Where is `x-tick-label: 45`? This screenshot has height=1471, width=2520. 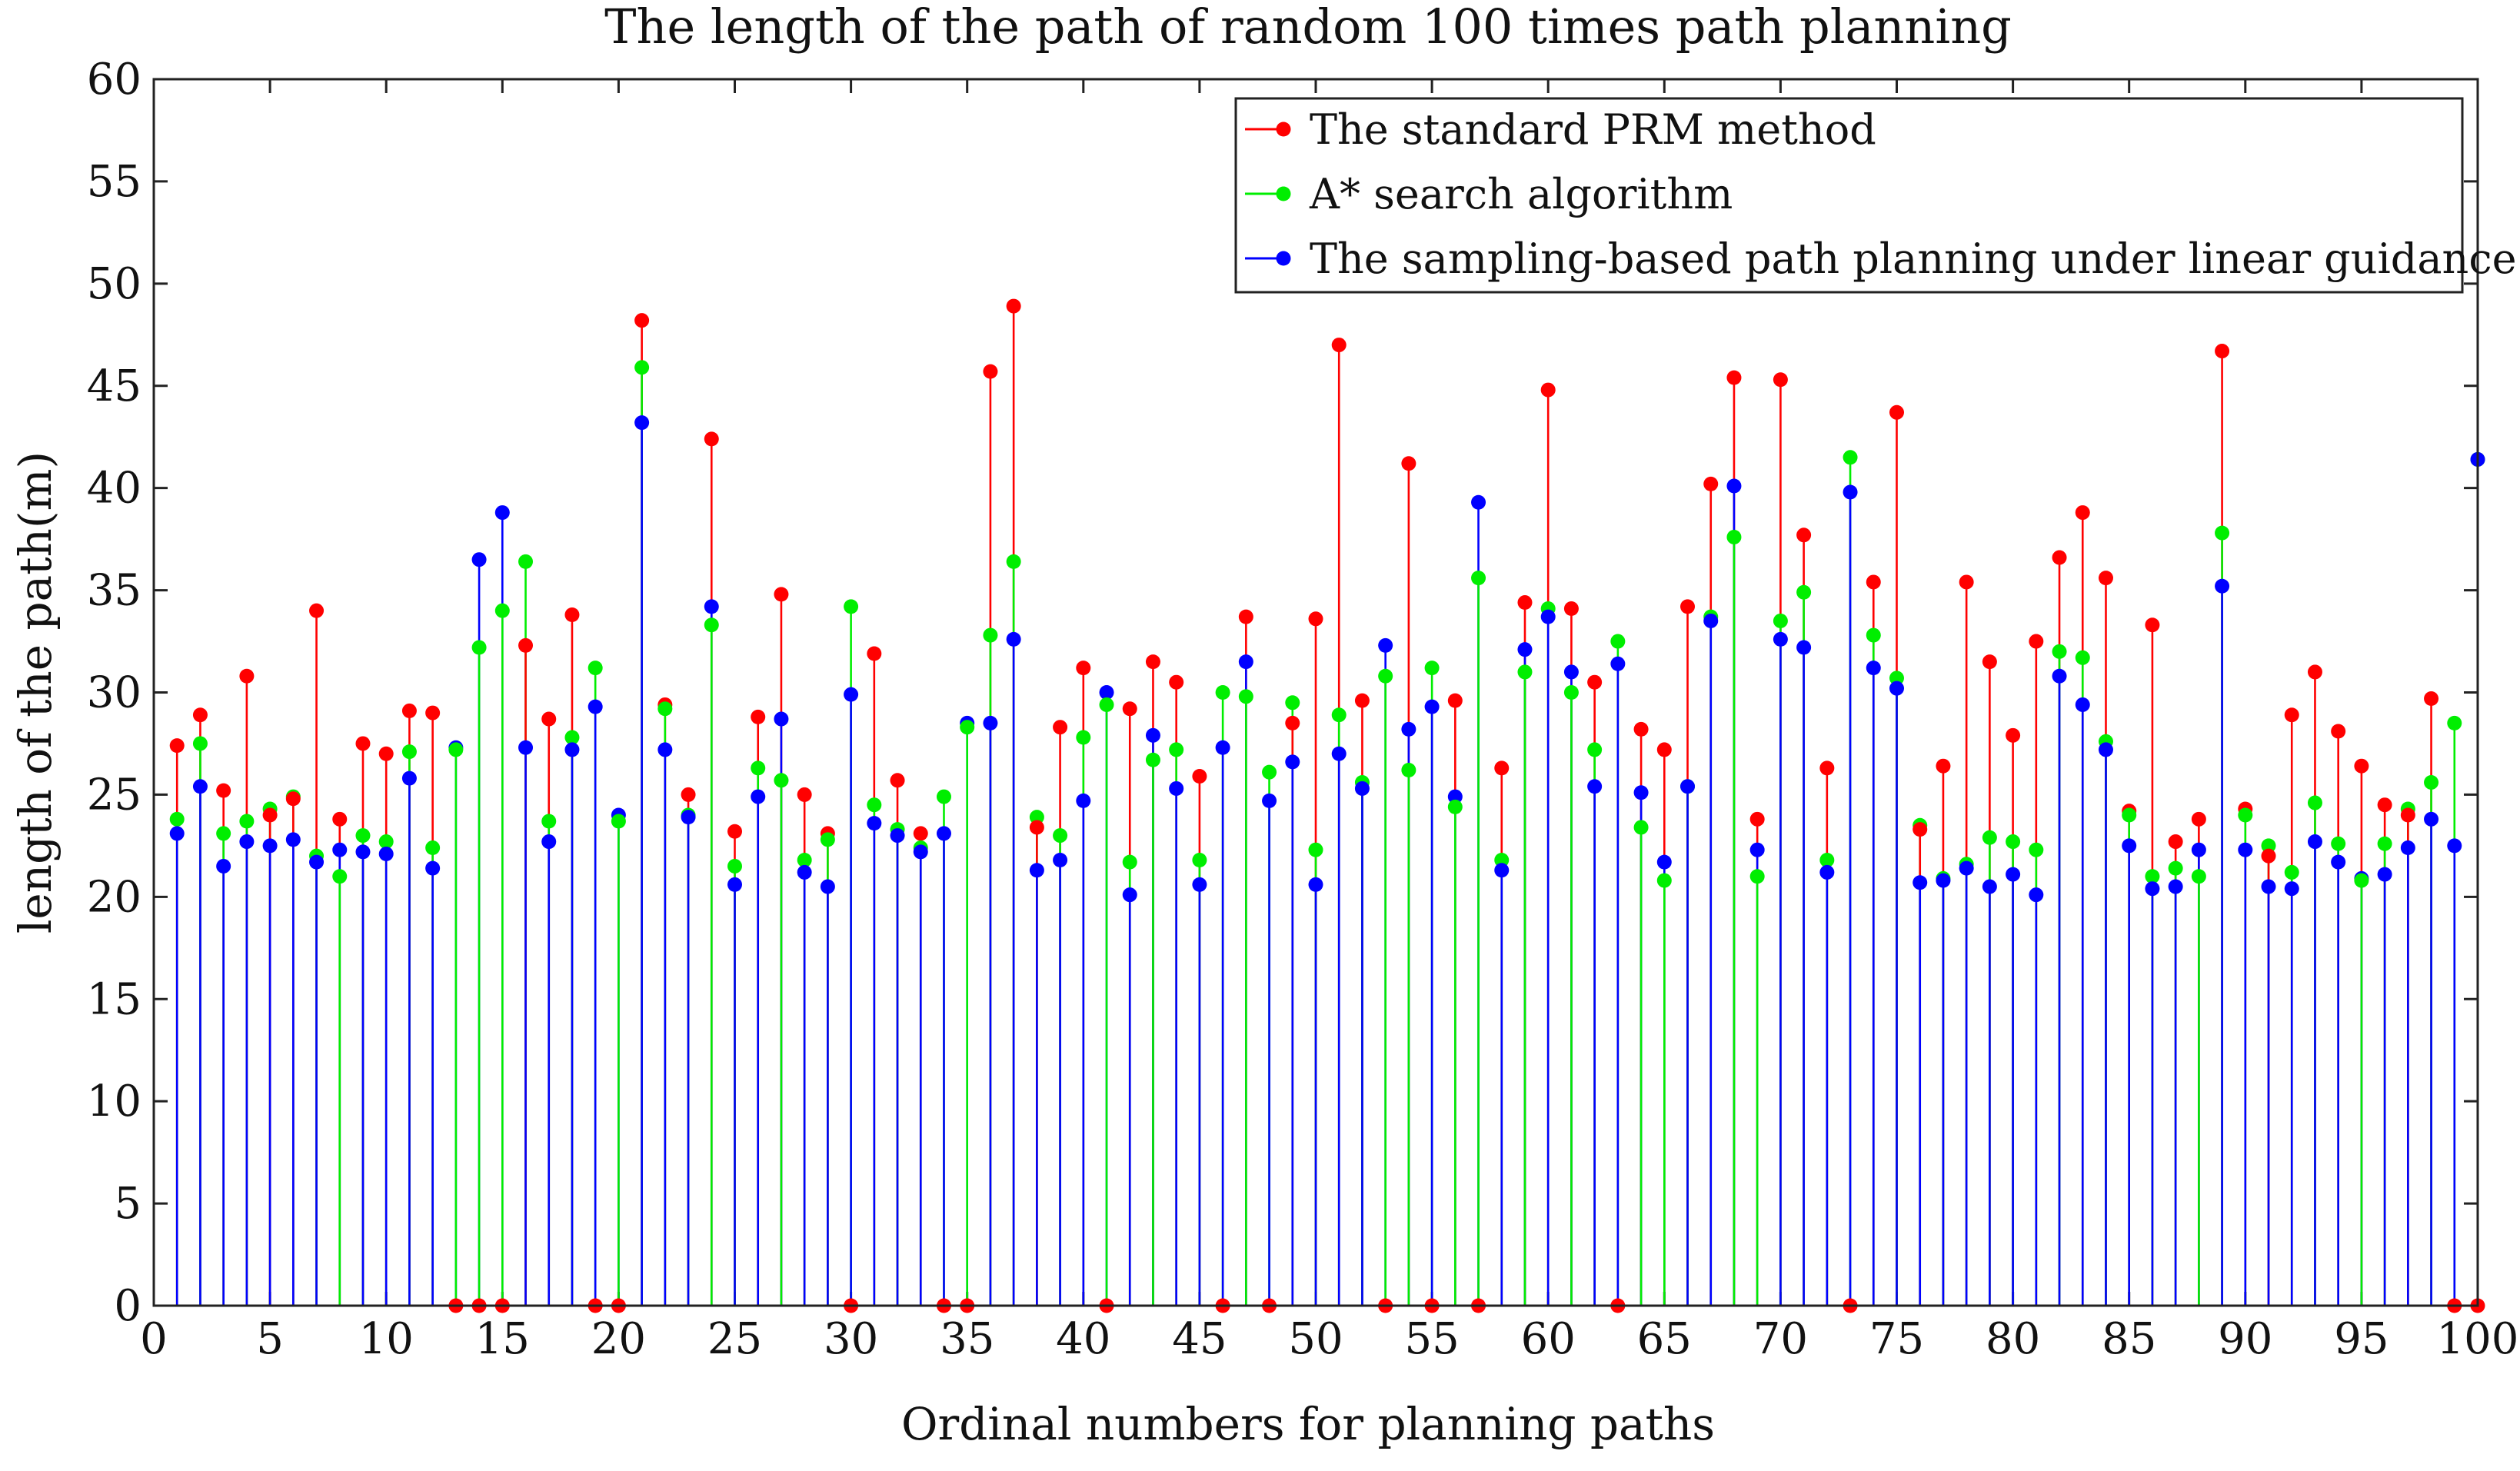
x-tick-label: 45 is located at coordinates (1199, 1339).